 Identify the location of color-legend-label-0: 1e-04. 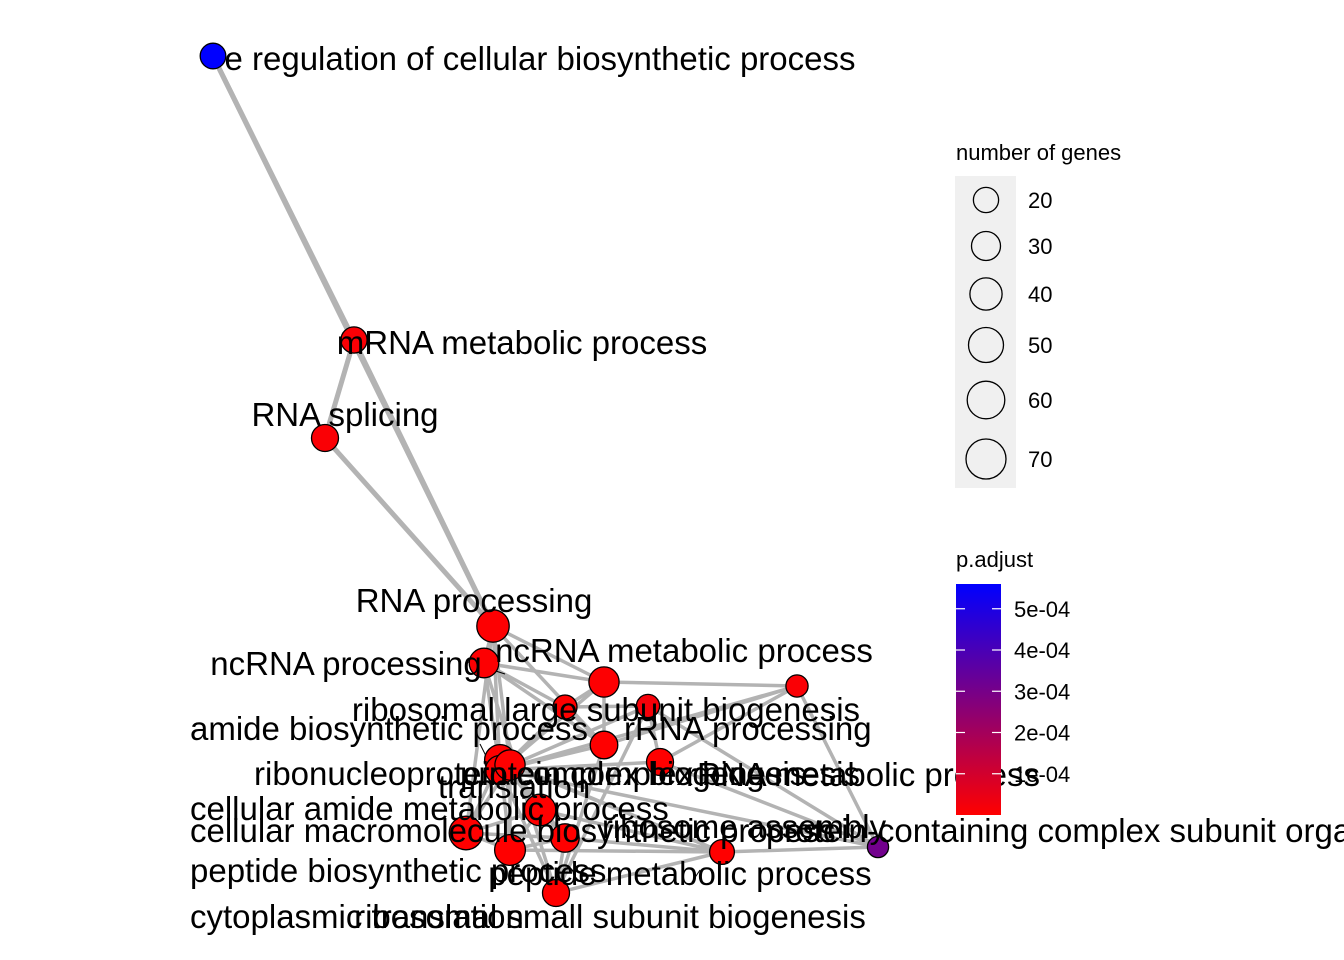
(1042, 774).